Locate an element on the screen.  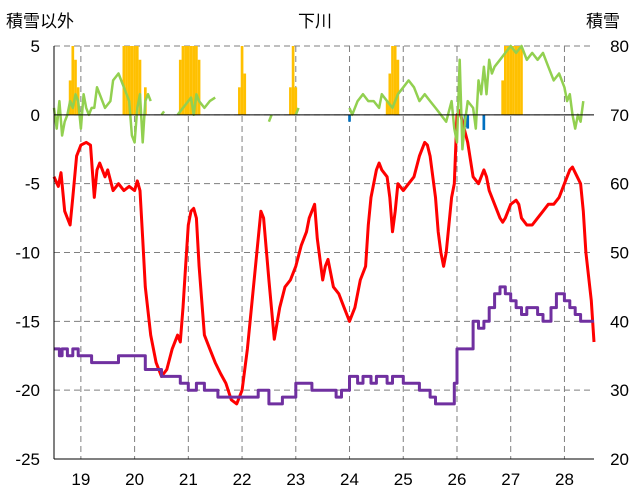
right-tick-label: 80 is located at coordinates (619, 46).